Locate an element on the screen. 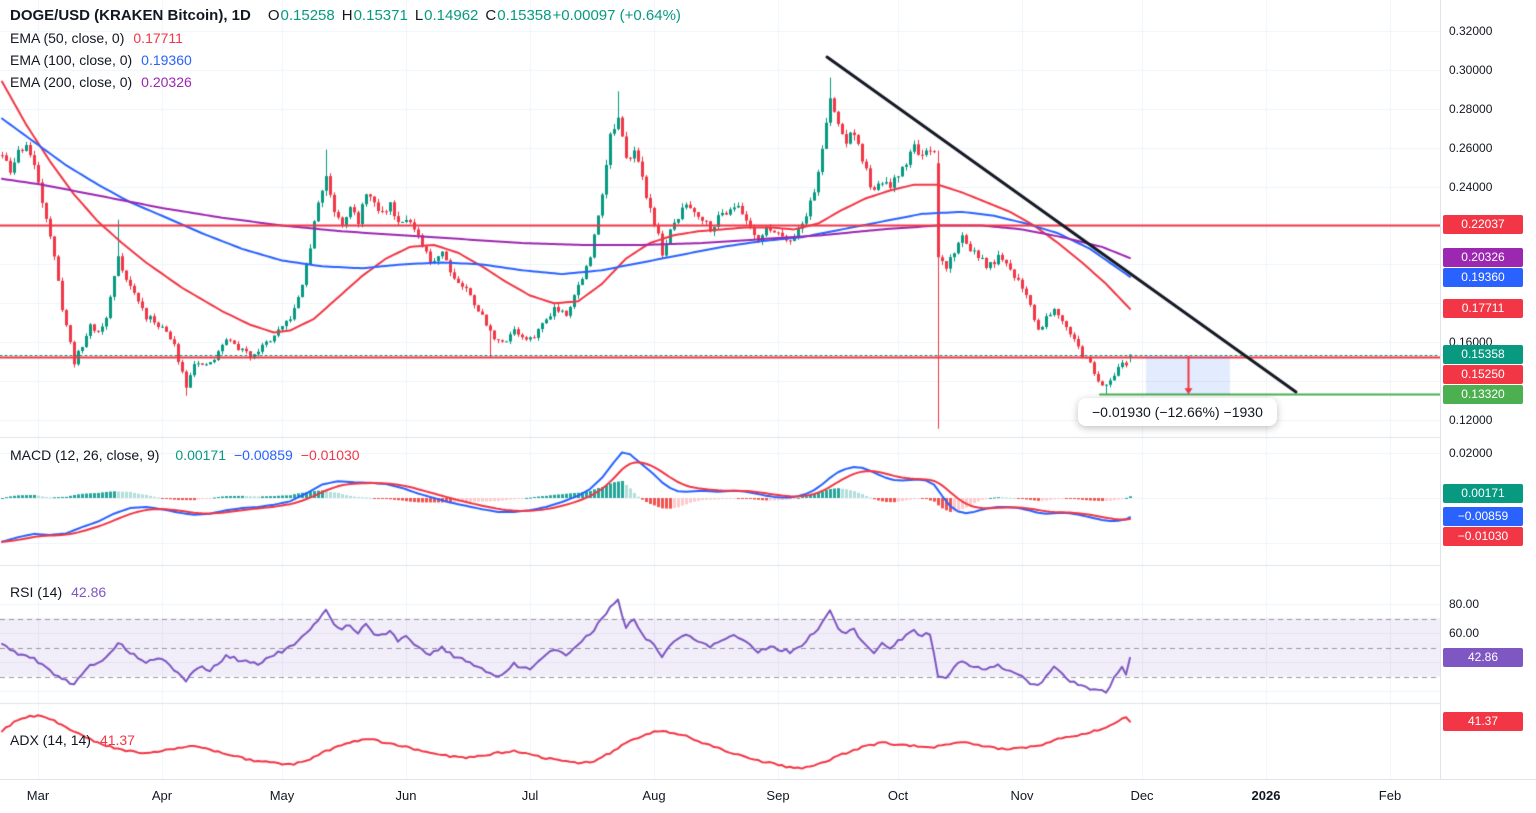  ema100-legend-row: EMA (100, close, 0) 0.19360 is located at coordinates (345, 60).